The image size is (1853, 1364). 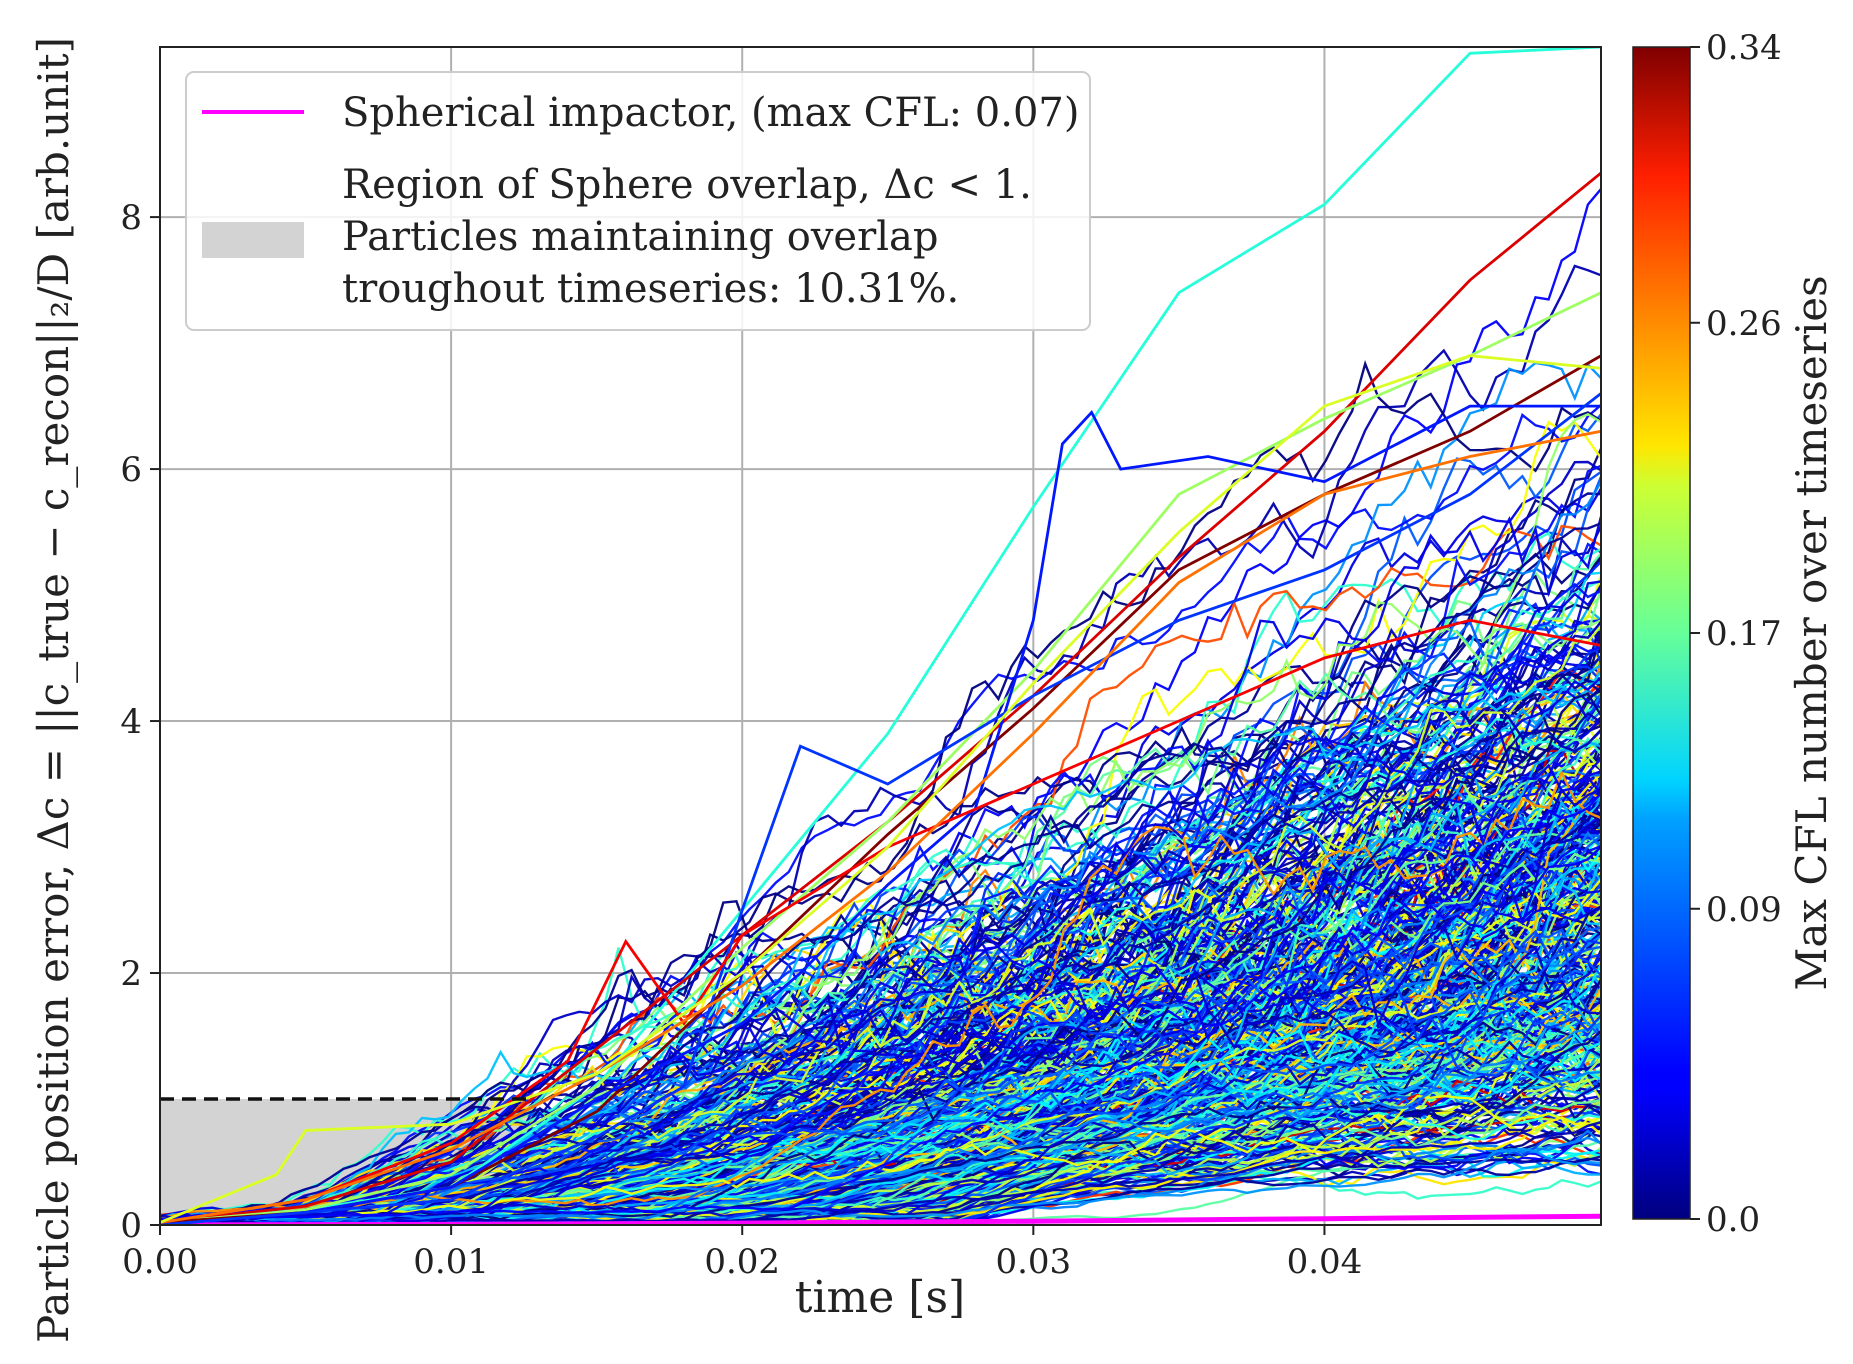 What do you see at coordinates (1744, 324) in the screenshot?
I see `colorbar-tick-label: 0.26` at bounding box center [1744, 324].